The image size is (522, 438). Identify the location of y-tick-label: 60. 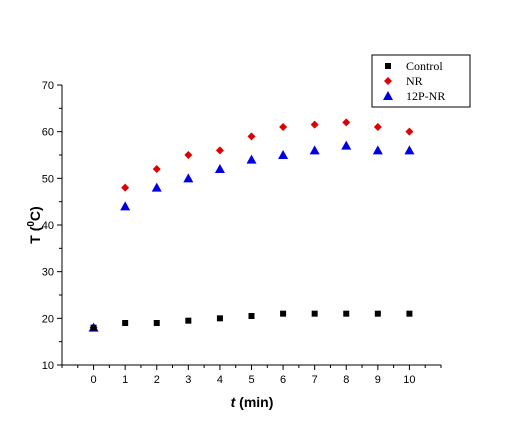
(48, 133).